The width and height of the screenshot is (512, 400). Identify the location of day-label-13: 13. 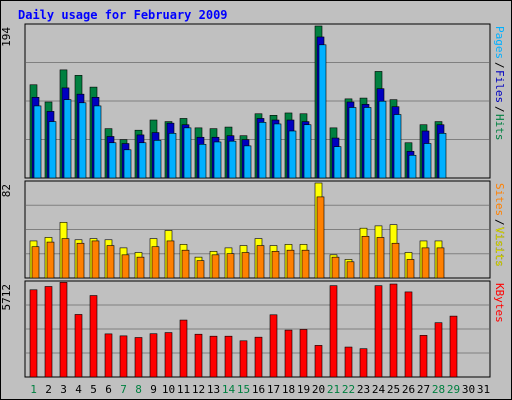
(213, 389).